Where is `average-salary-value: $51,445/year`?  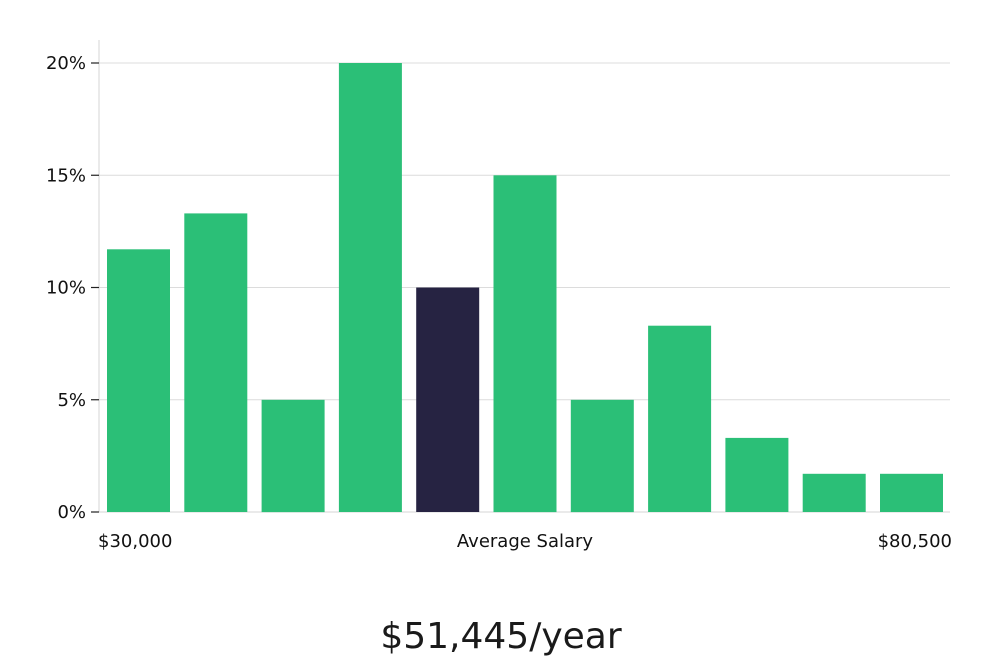
average-salary-value: $51,445/year is located at coordinates (501, 636).